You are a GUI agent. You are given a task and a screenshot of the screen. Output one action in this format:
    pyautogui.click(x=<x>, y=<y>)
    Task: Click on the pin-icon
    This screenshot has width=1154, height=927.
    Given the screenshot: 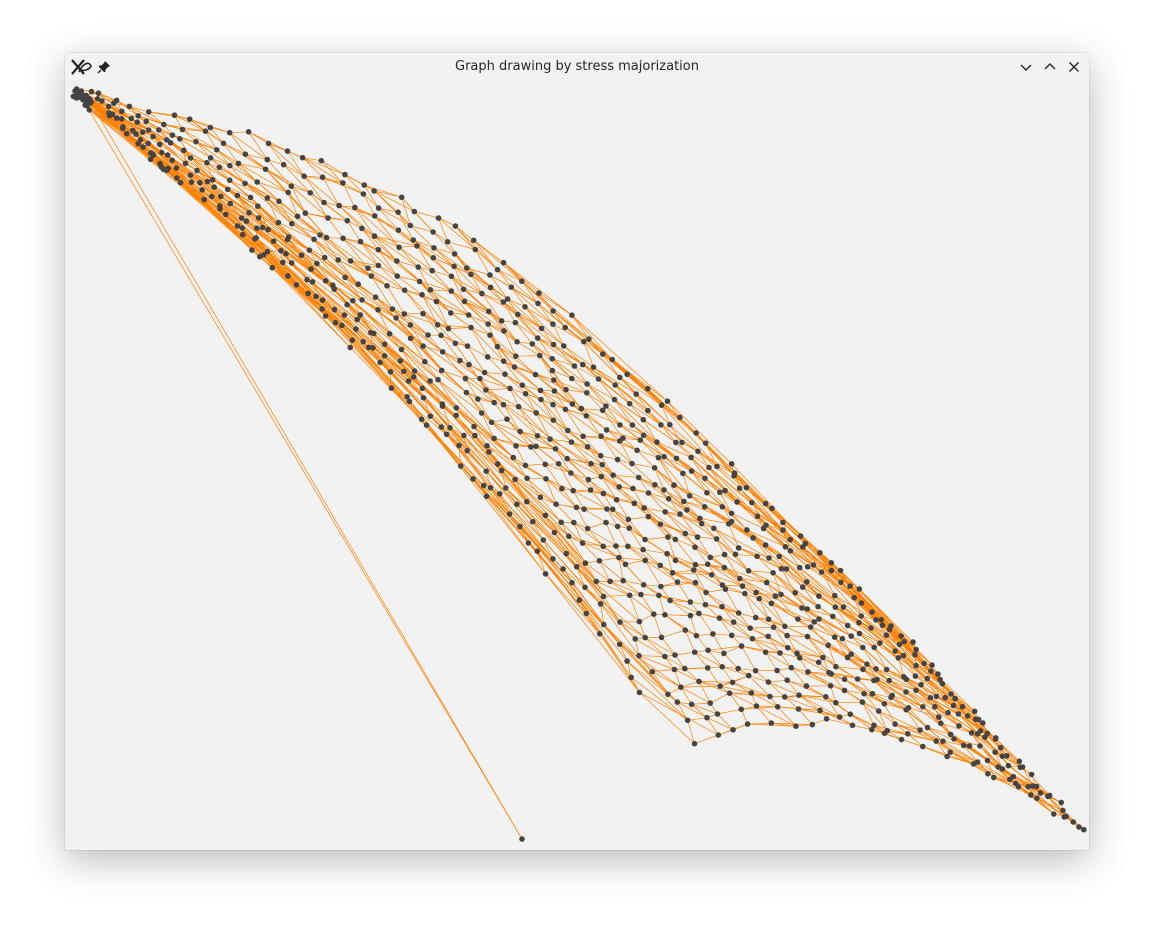 What is the action you would take?
    pyautogui.click(x=104, y=67)
    